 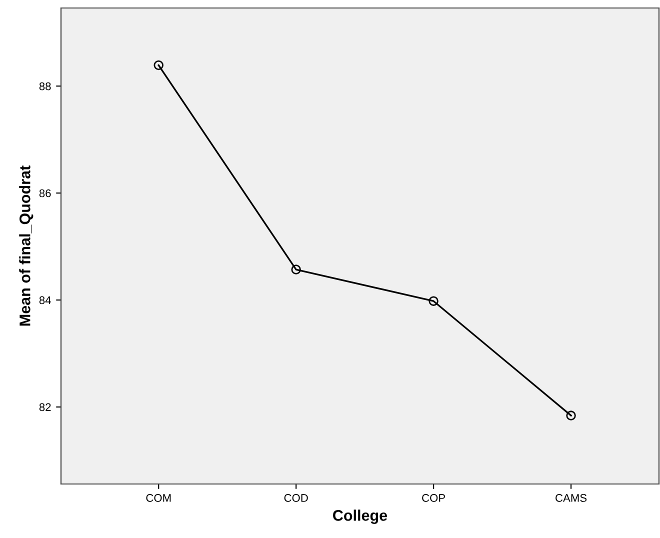 What do you see at coordinates (571, 498) in the screenshot?
I see `x-tick-label: CAMS` at bounding box center [571, 498].